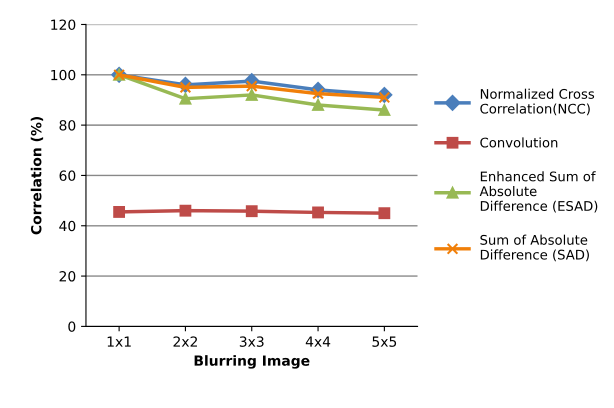 Image resolution: width=614 pixels, height=408 pixels. I want to click on legend-label: Convolution, so click(519, 142).